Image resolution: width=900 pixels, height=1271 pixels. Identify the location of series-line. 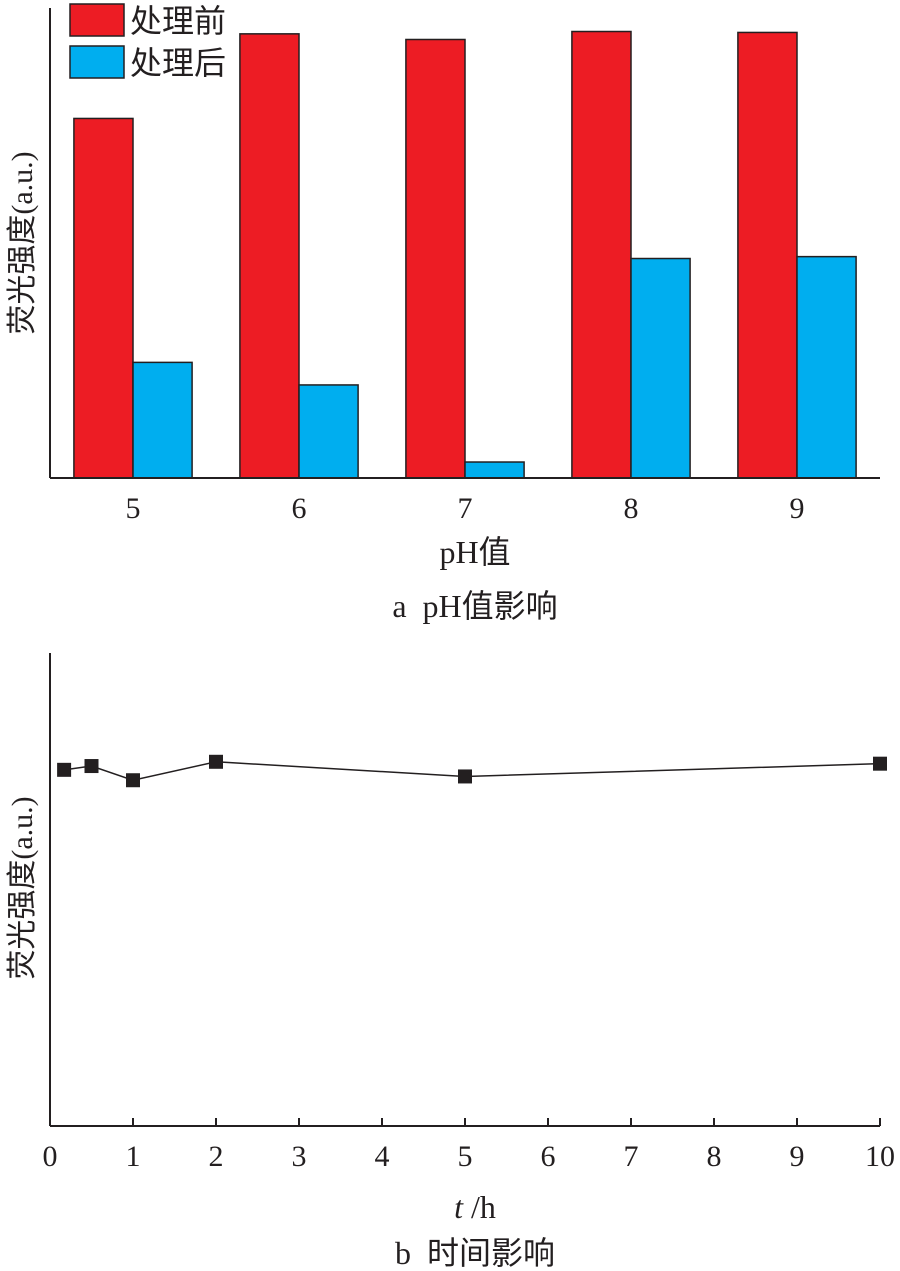
(472, 771).